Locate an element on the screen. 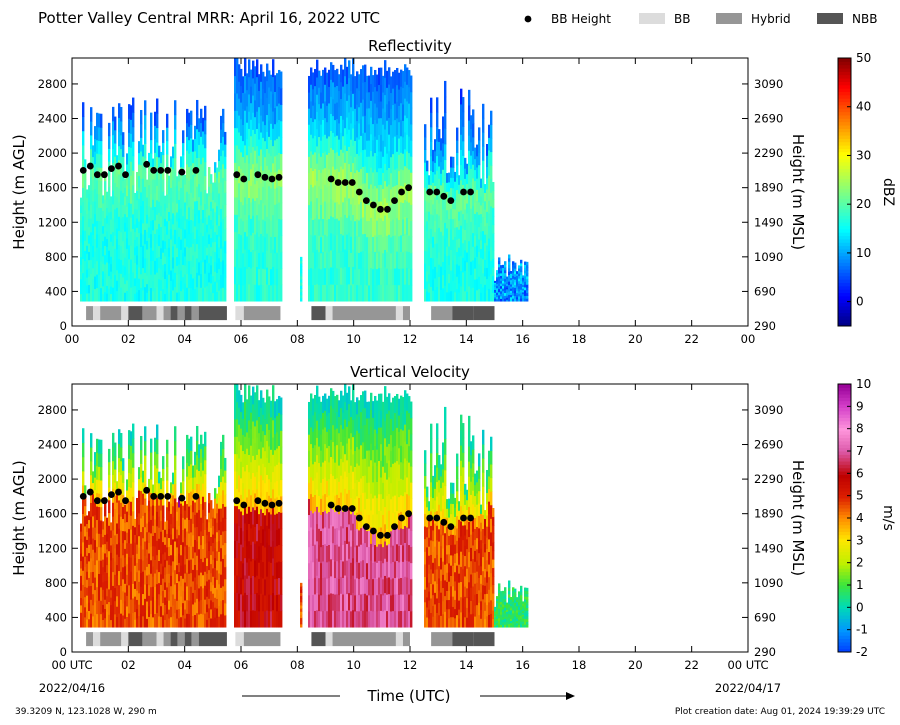 This screenshot has width=900, height=725. colorbar-step is located at coordinates (844, 197).